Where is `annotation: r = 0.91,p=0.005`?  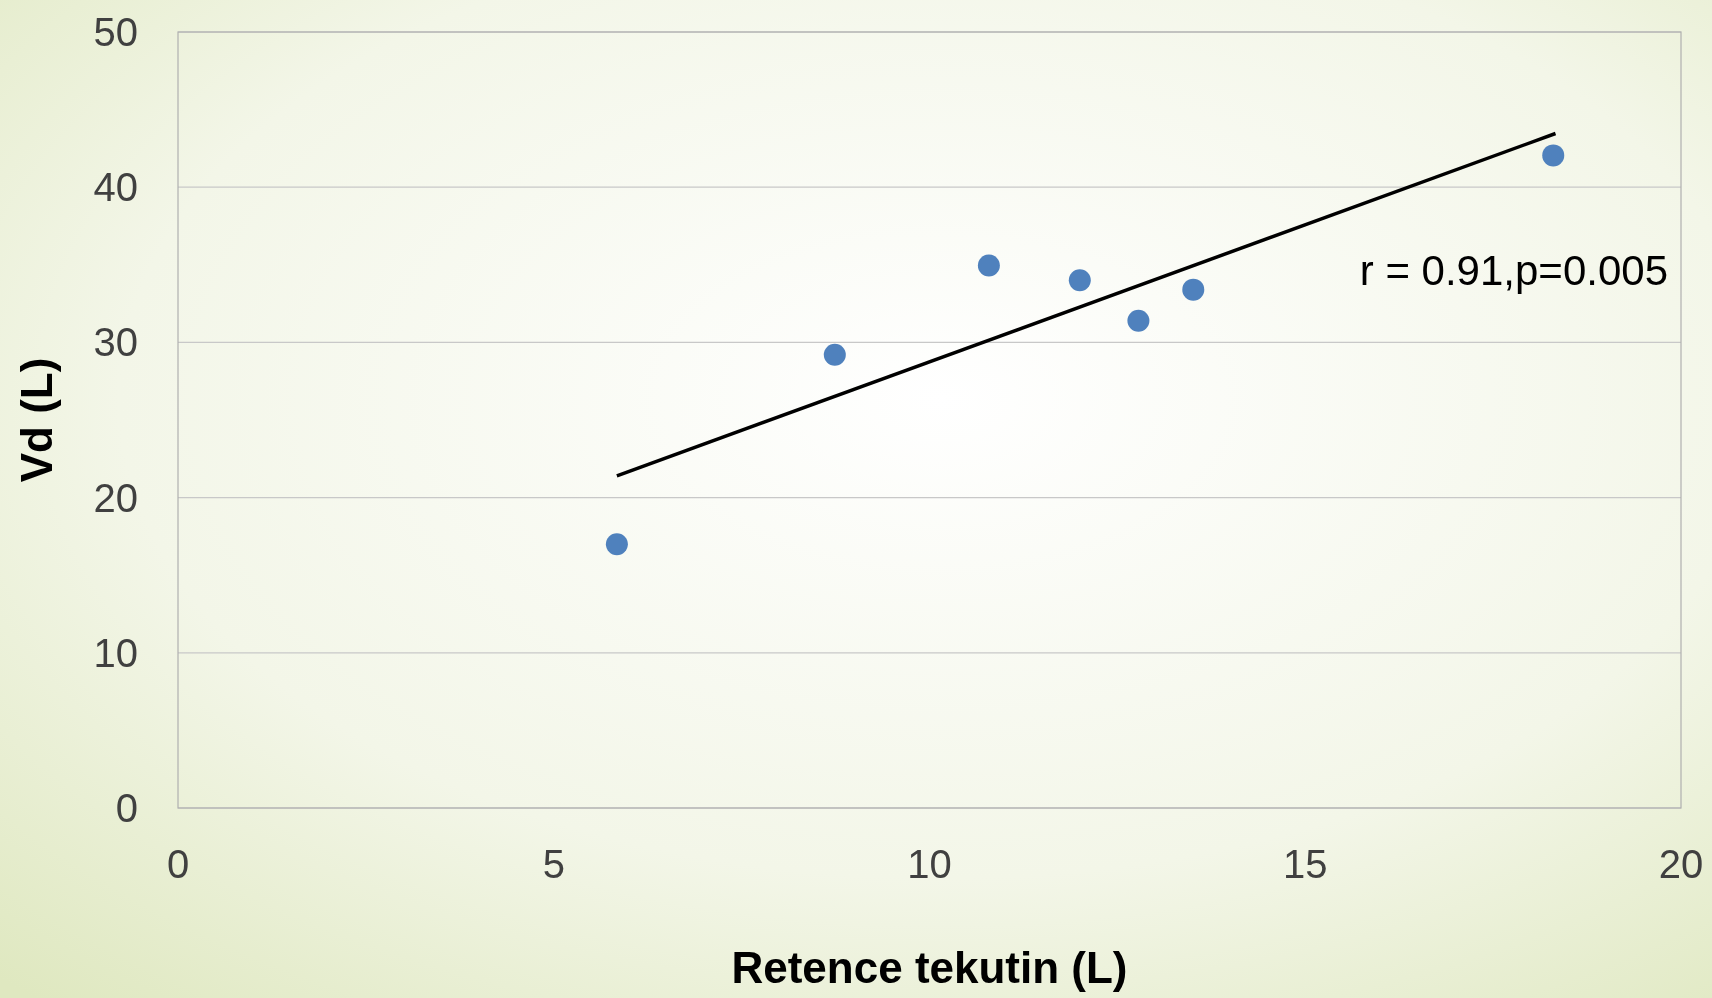 annotation: r = 0.91,p=0.005 is located at coordinates (1513, 270).